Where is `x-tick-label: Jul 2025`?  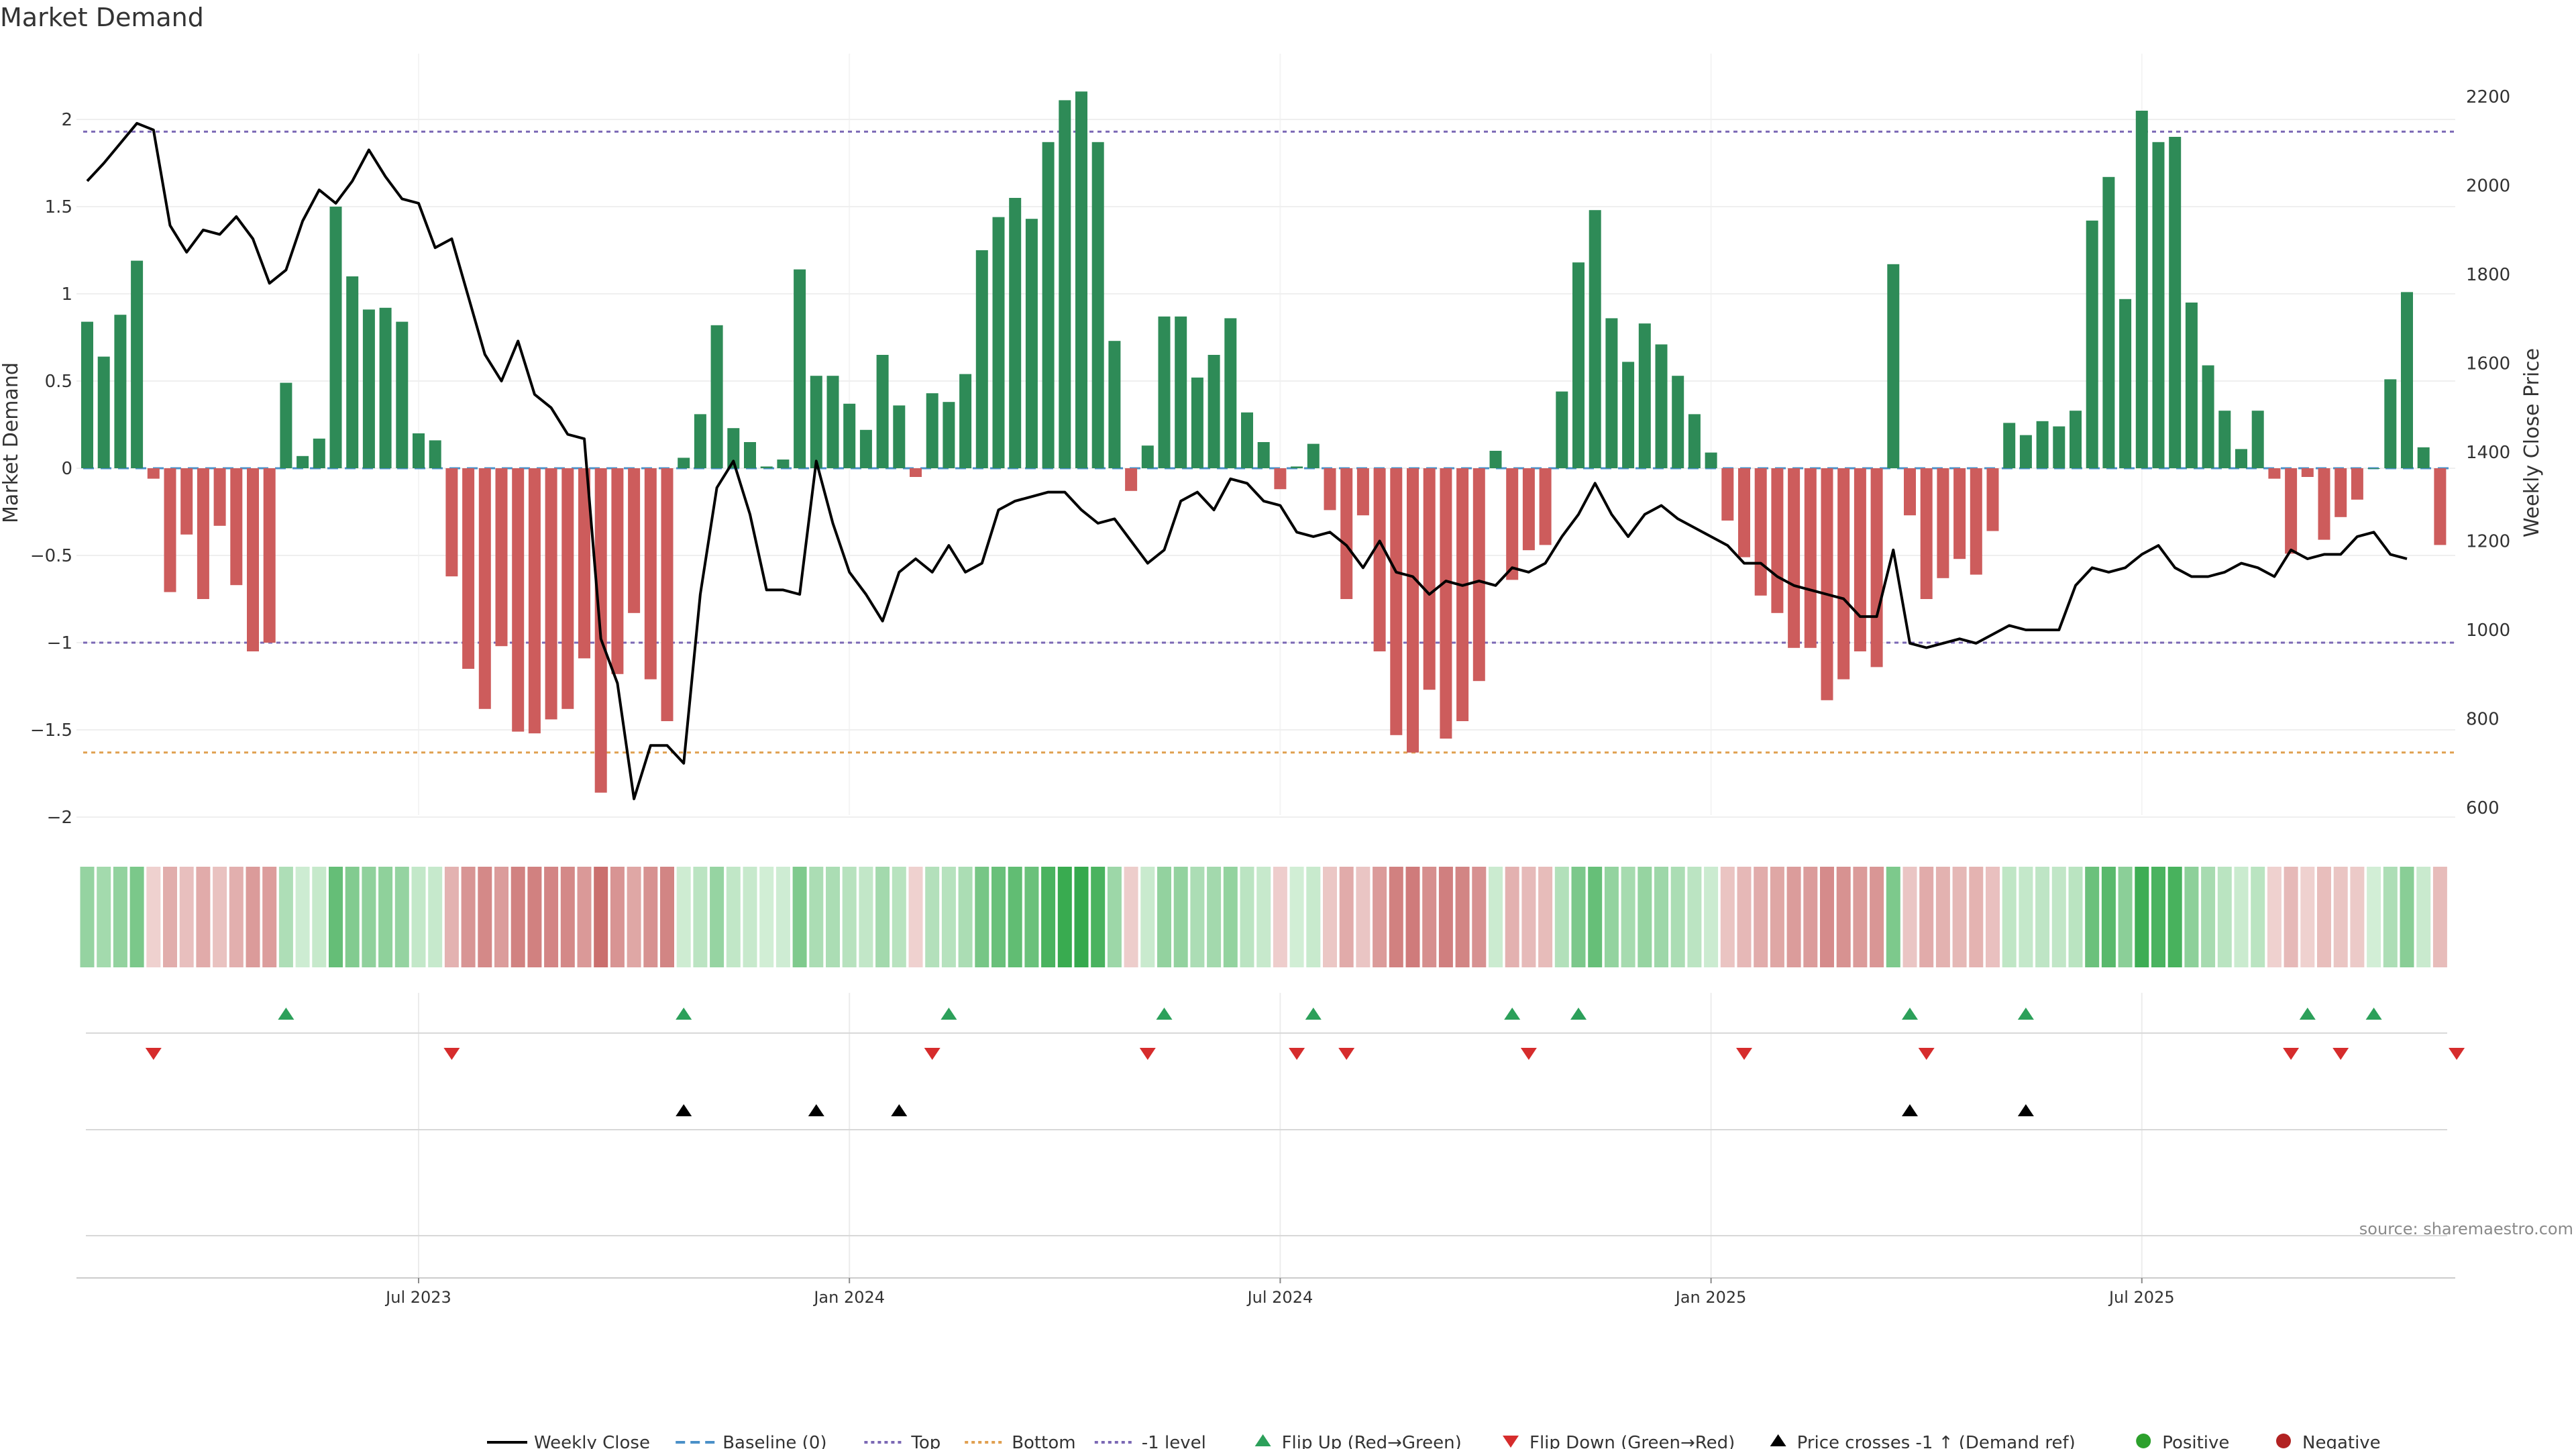
x-tick-label: Jul 2025 is located at coordinates (2141, 1297).